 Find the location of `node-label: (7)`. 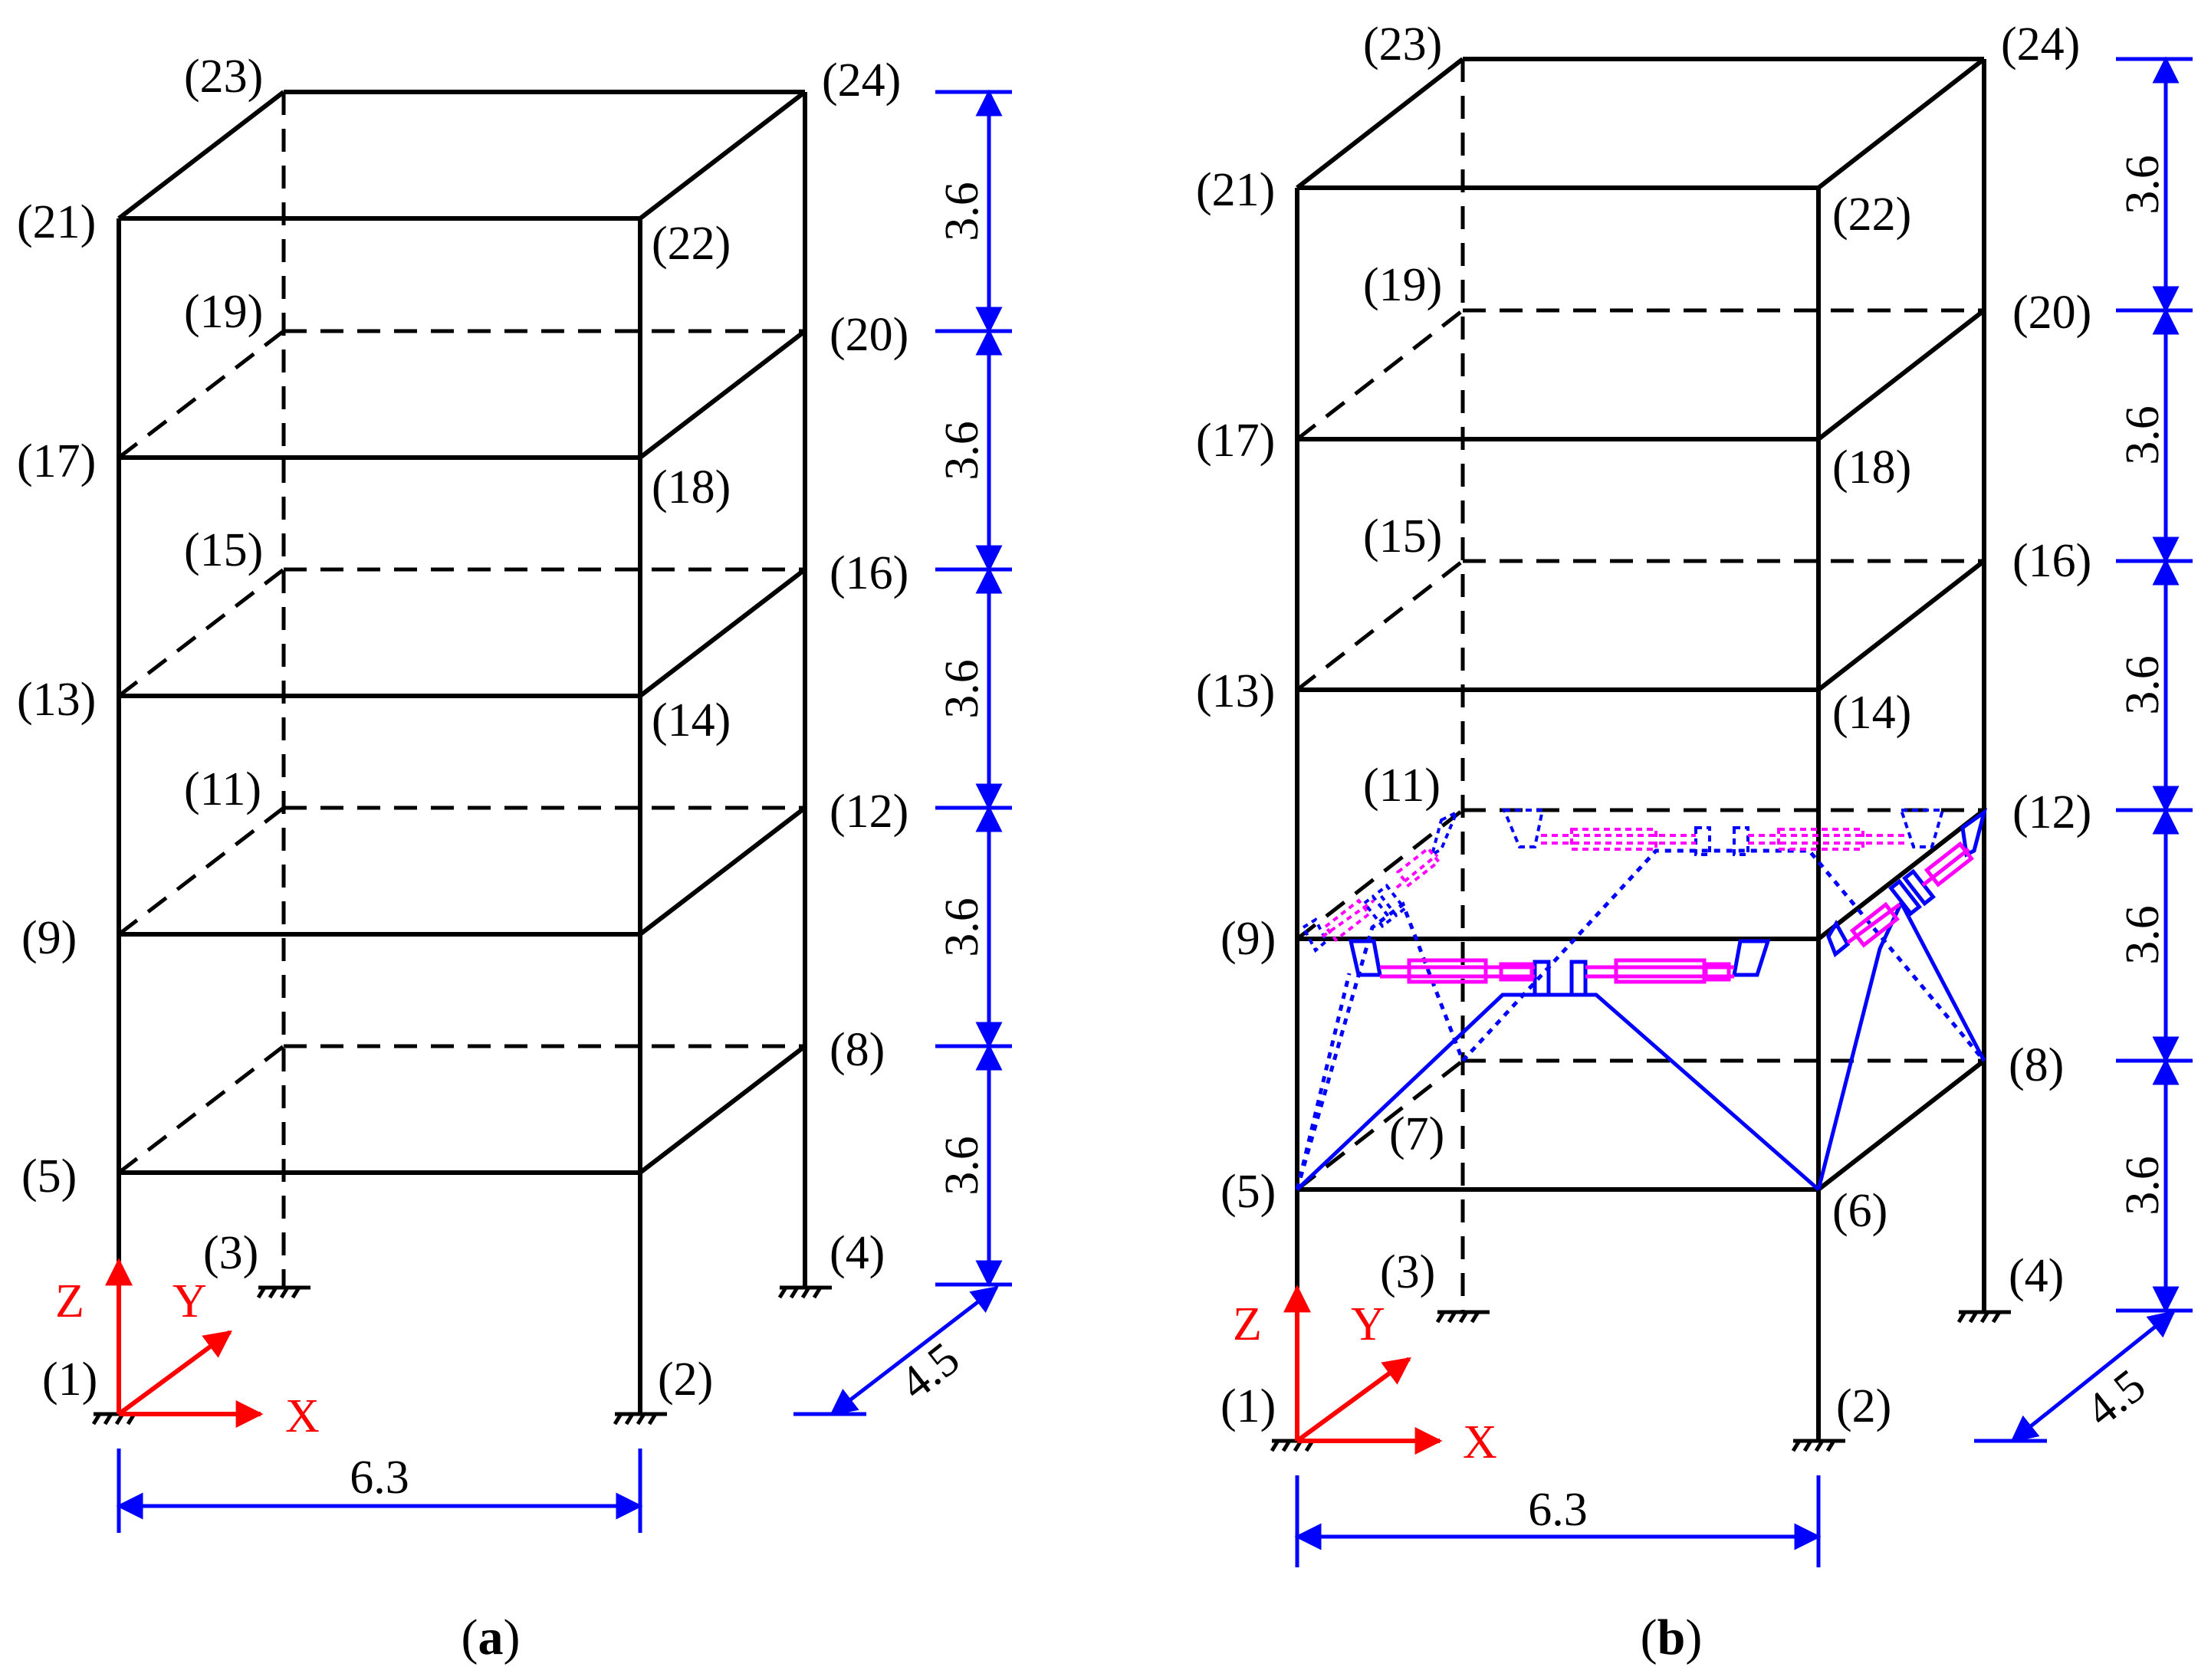

node-label: (7) is located at coordinates (1416, 1134).